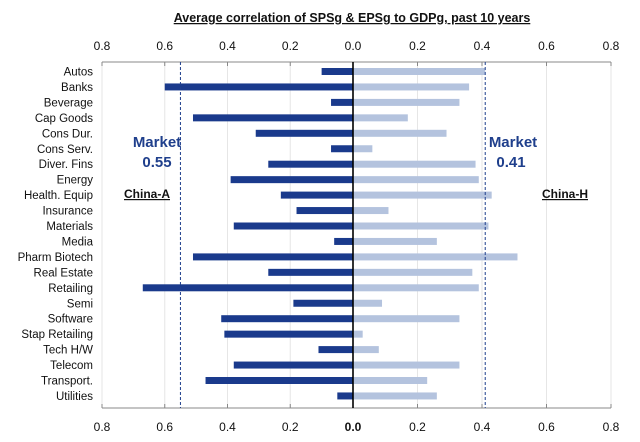 Image resolution: width=640 pixels, height=442 pixels. I want to click on market-label-left-line1: Market, so click(157, 142).